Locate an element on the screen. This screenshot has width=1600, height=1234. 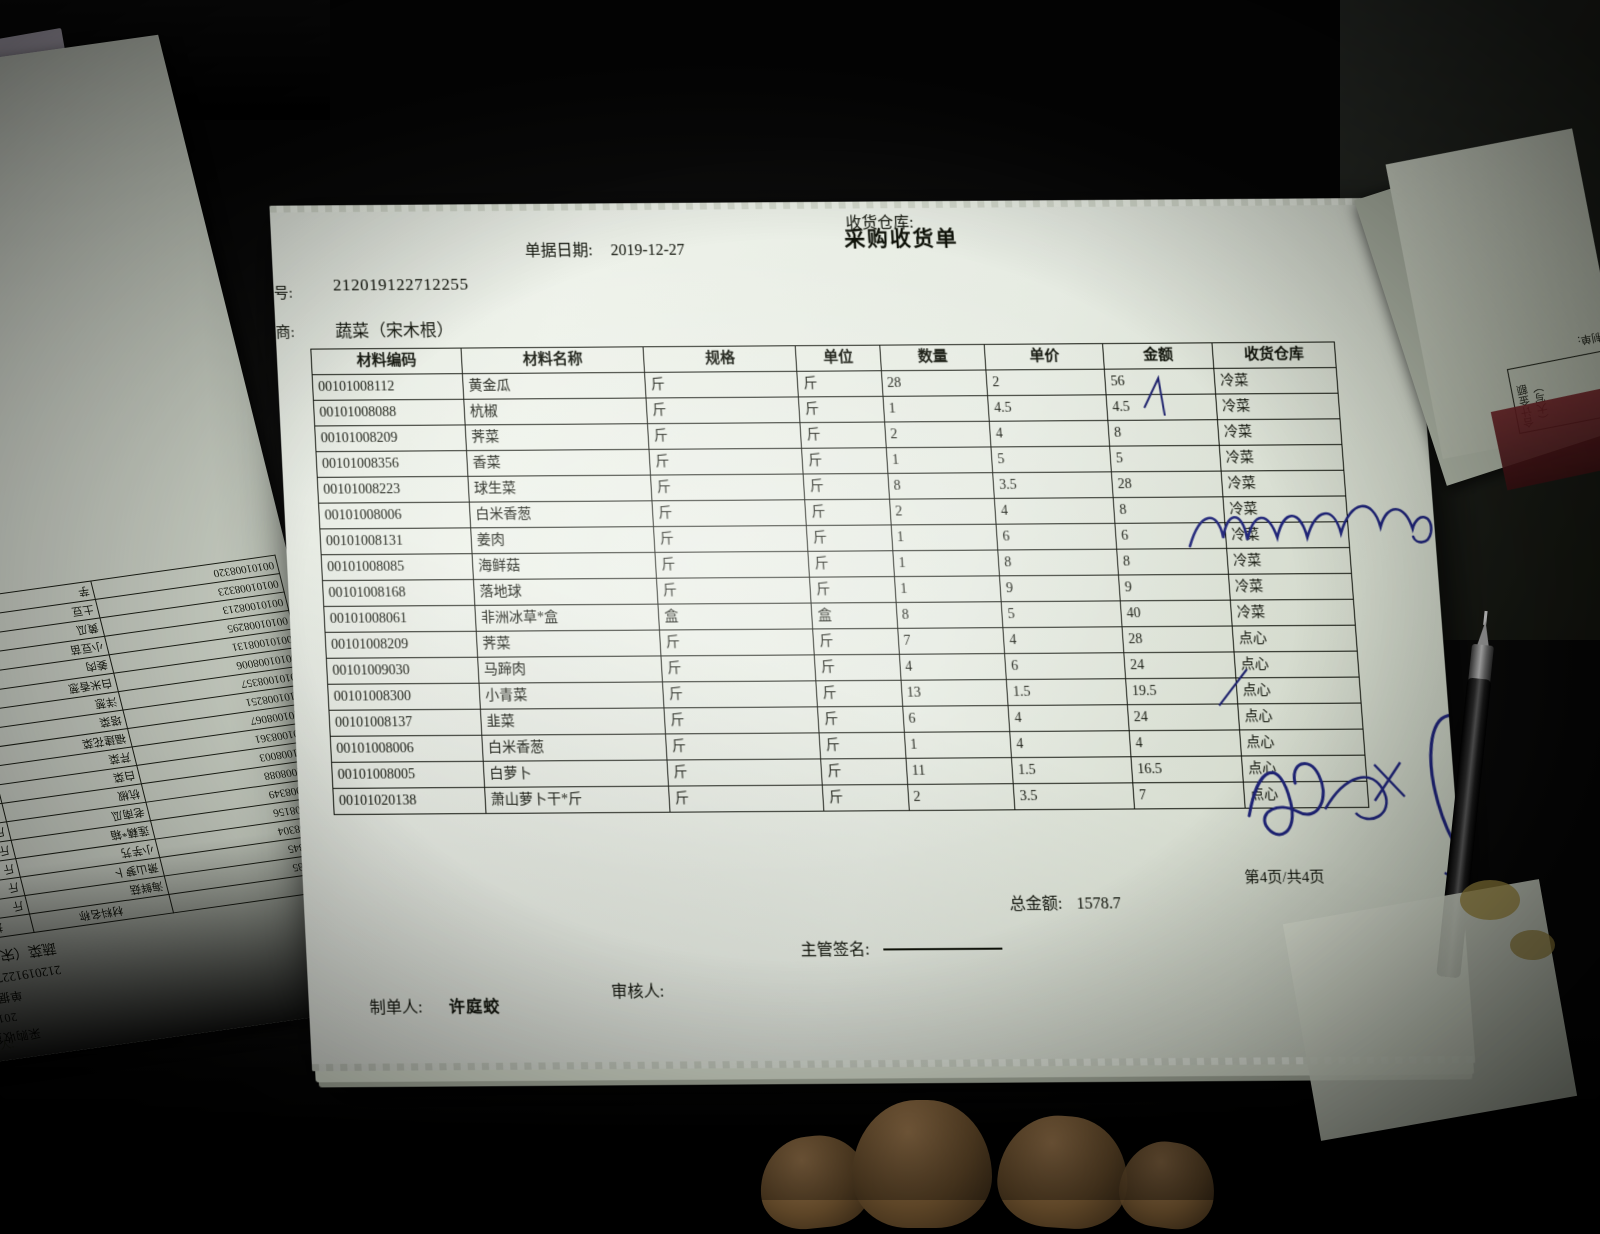
column-header-amount: 金额 is located at coordinates (1158, 356).